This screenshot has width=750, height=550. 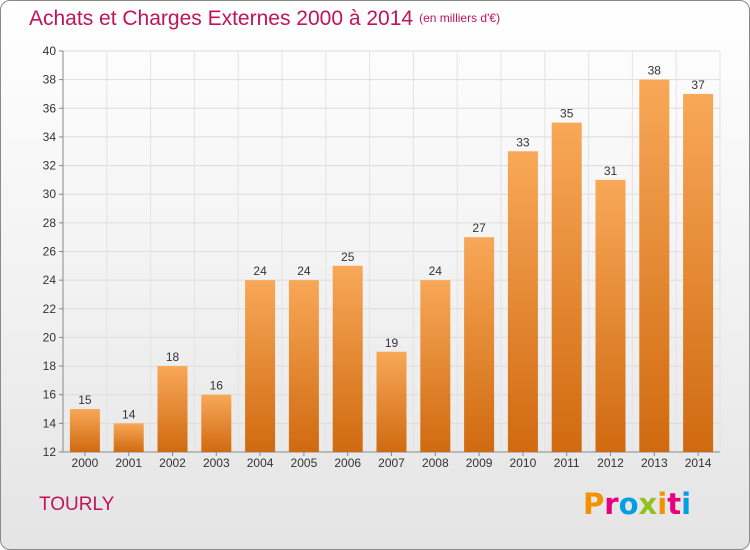 What do you see at coordinates (50, 137) in the screenshot?
I see `y-tick-label: 34` at bounding box center [50, 137].